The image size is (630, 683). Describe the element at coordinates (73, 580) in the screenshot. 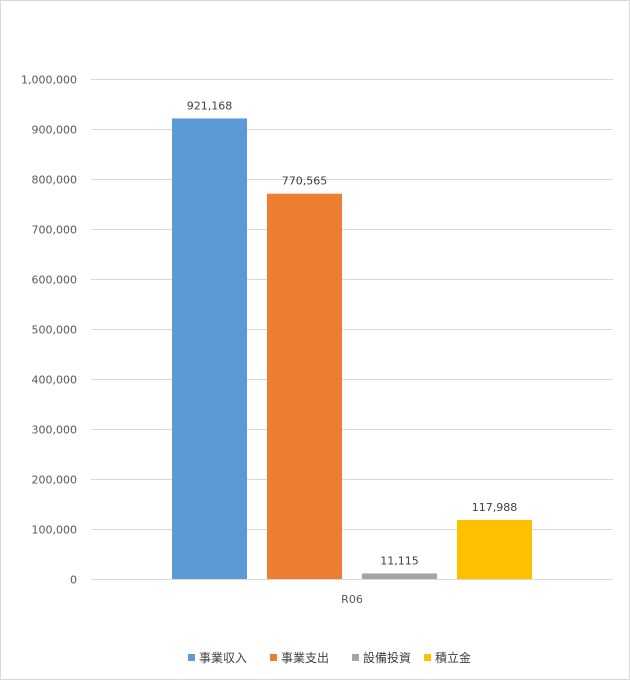

I see `y-tick-label: 0` at that location.